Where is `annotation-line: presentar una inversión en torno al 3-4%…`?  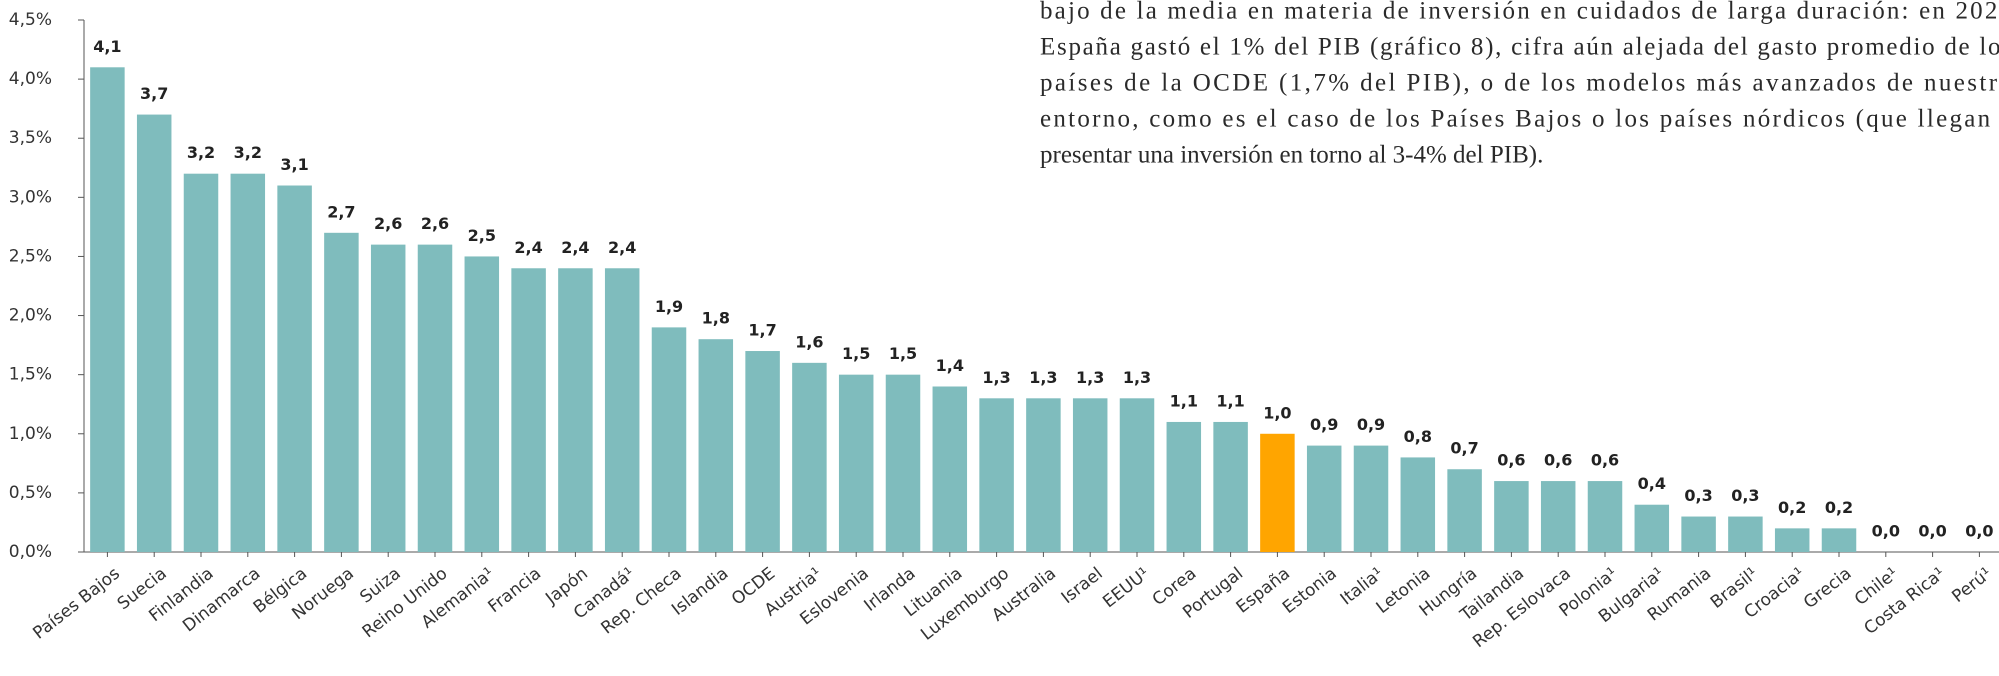 annotation-line: presentar una inversión en torno al 3-4%… is located at coordinates (1291, 155).